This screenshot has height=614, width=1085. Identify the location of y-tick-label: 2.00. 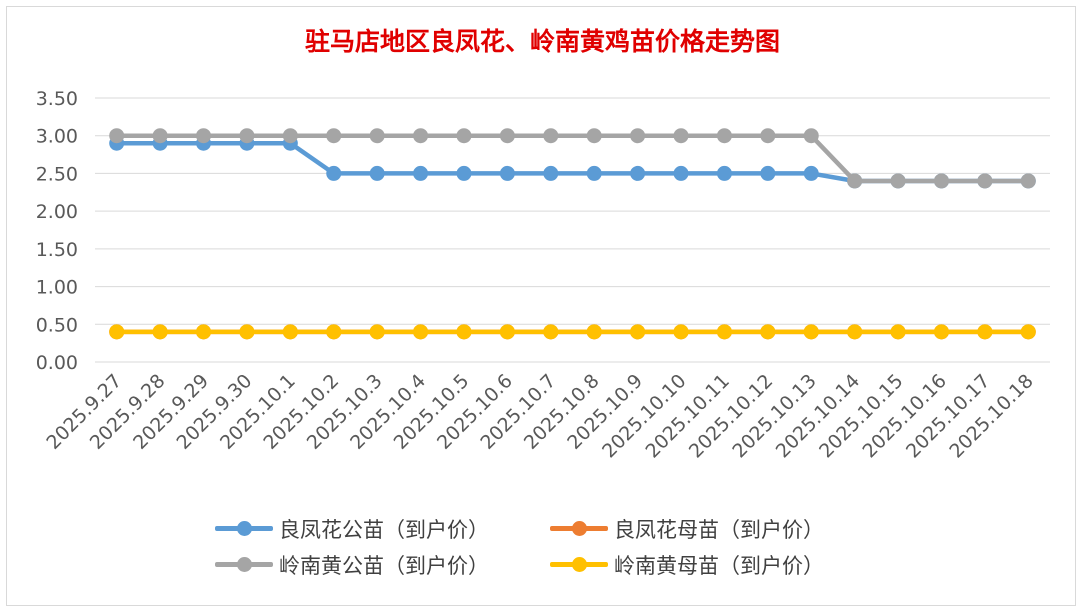
(57, 212).